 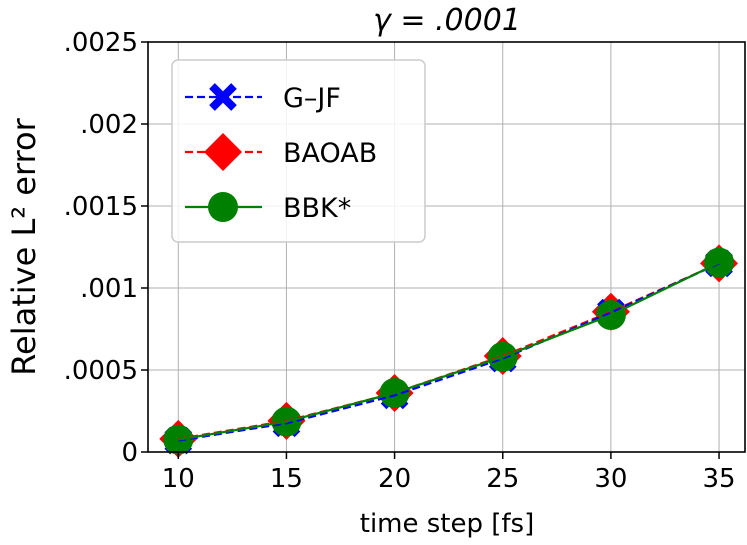 What do you see at coordinates (109, 125) in the screenshot?
I see `y-tick-label: .002` at bounding box center [109, 125].